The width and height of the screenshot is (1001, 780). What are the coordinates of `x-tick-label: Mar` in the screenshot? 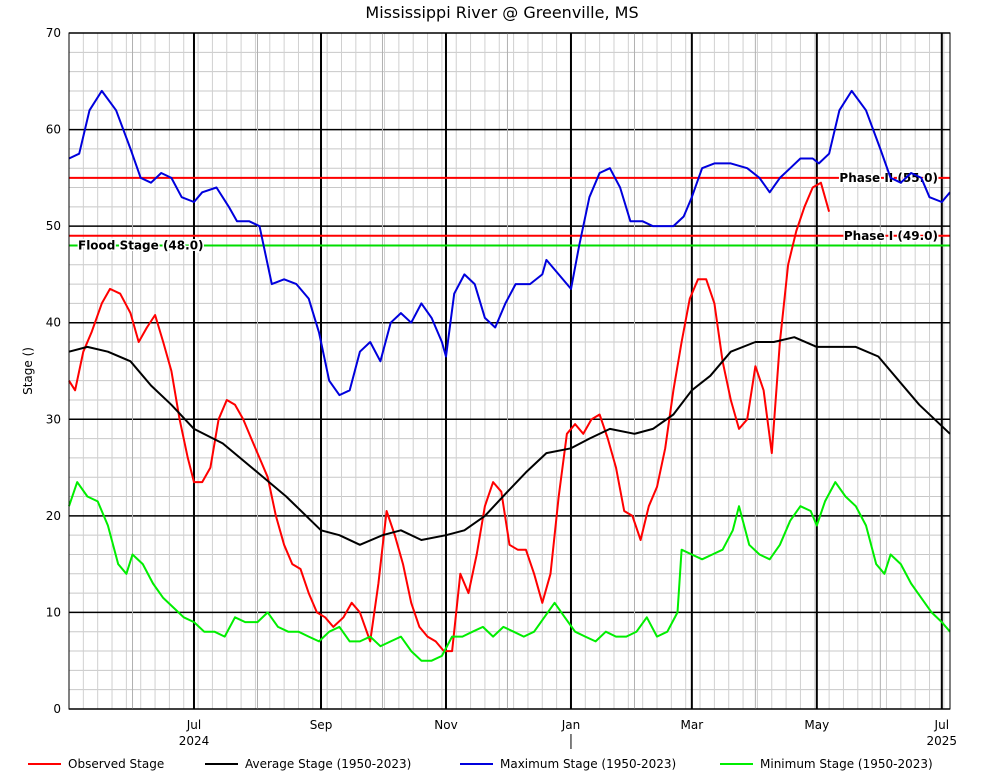 It's located at (692, 725).